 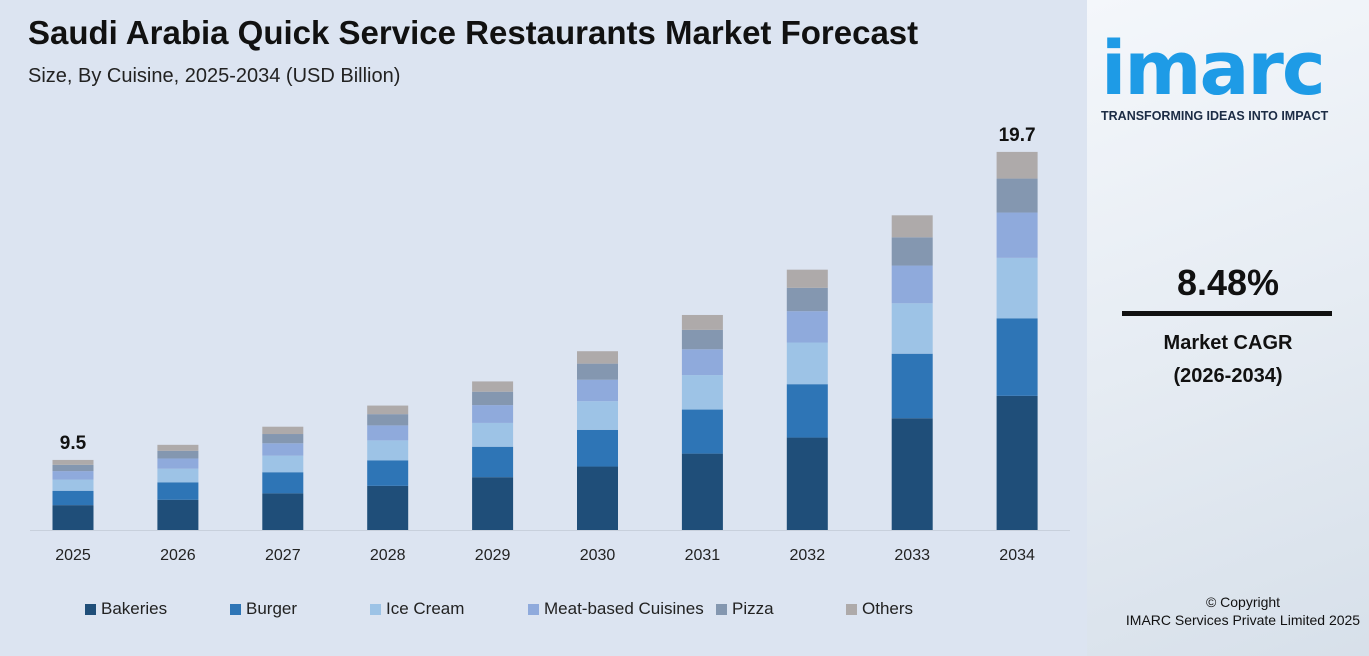 What do you see at coordinates (912, 386) in the screenshot?
I see `bar-segment-burger-2033` at bounding box center [912, 386].